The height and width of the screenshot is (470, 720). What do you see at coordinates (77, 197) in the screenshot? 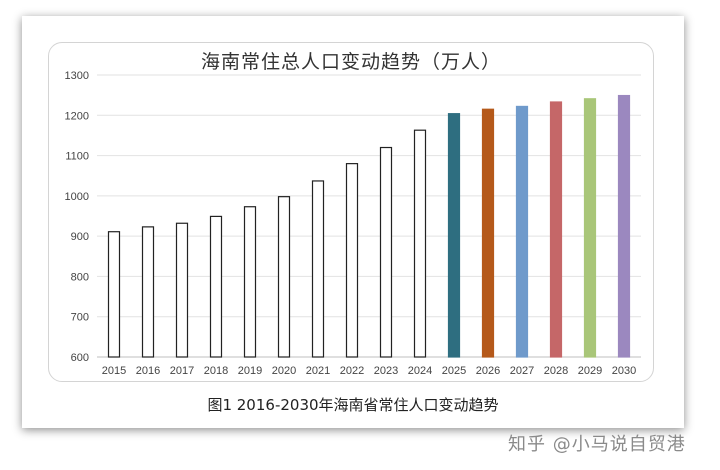
I see `y-tick-label: 1000` at bounding box center [77, 197].